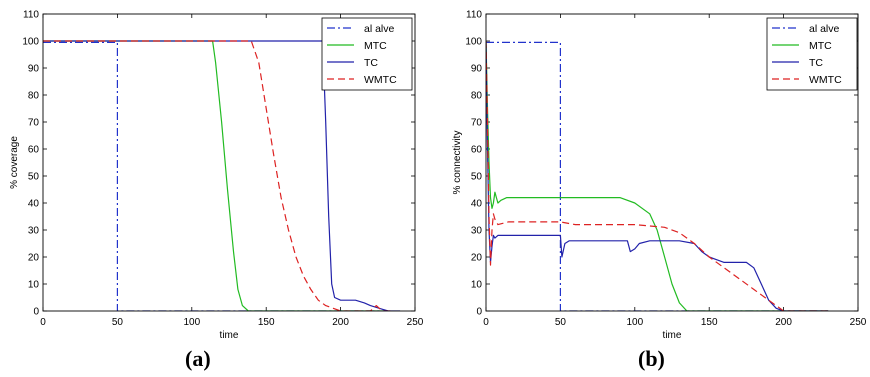 The image size is (870, 377). I want to click on panel-a-caption: (a), so click(198, 358).